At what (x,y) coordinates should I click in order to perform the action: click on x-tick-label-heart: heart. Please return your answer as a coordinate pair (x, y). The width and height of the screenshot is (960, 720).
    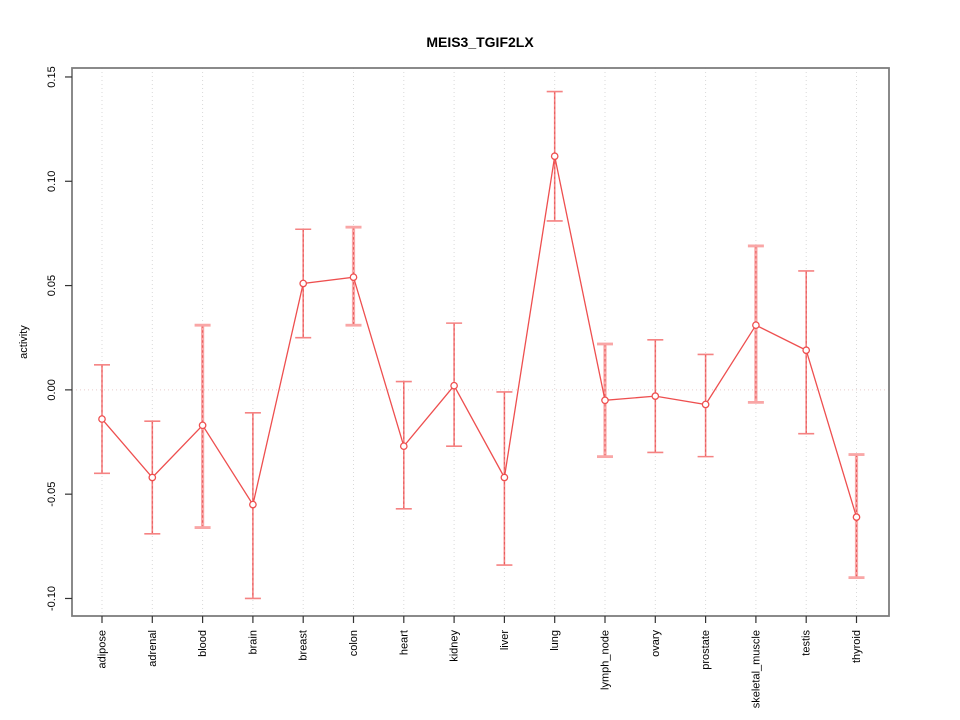
    Looking at the image, I should click on (404, 642).